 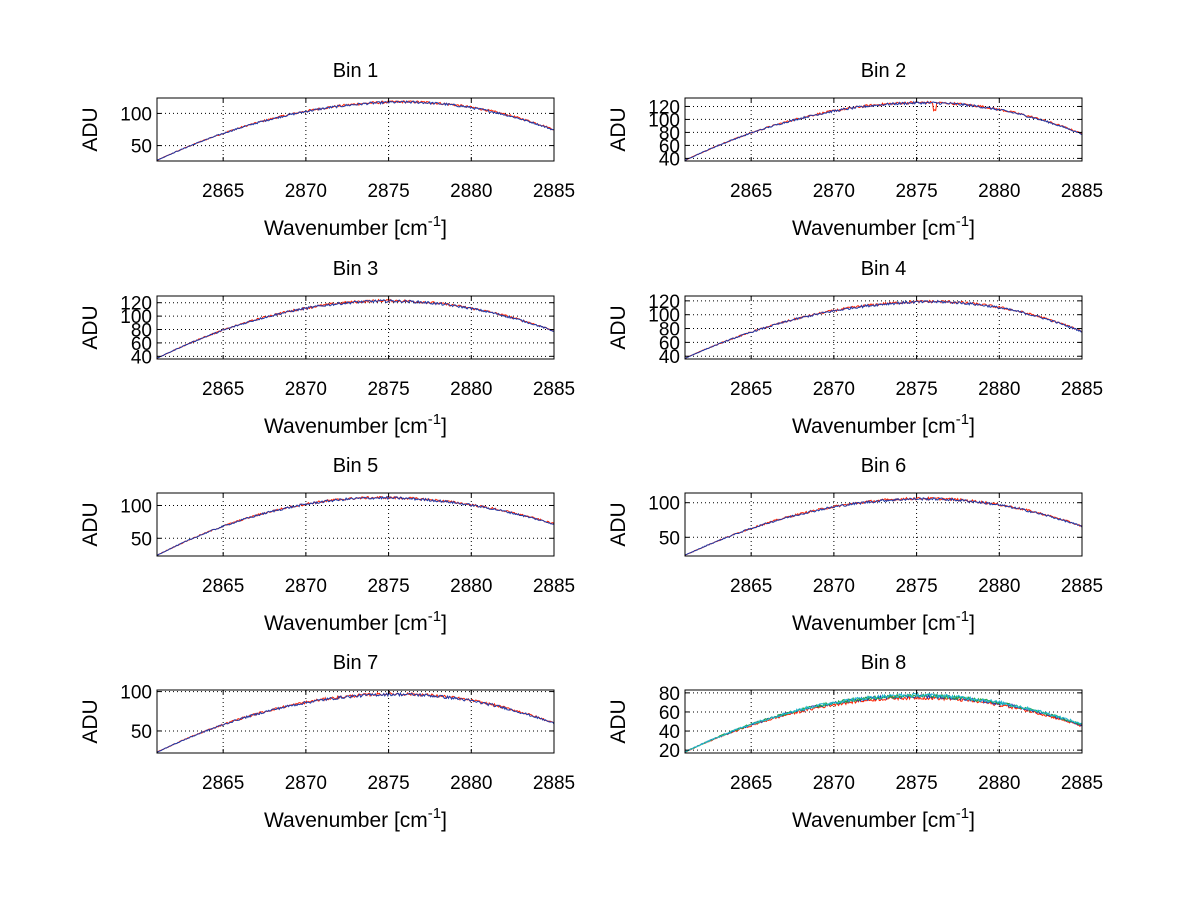 What do you see at coordinates (356, 269) in the screenshot?
I see `subplot-title: Bin 3` at bounding box center [356, 269].